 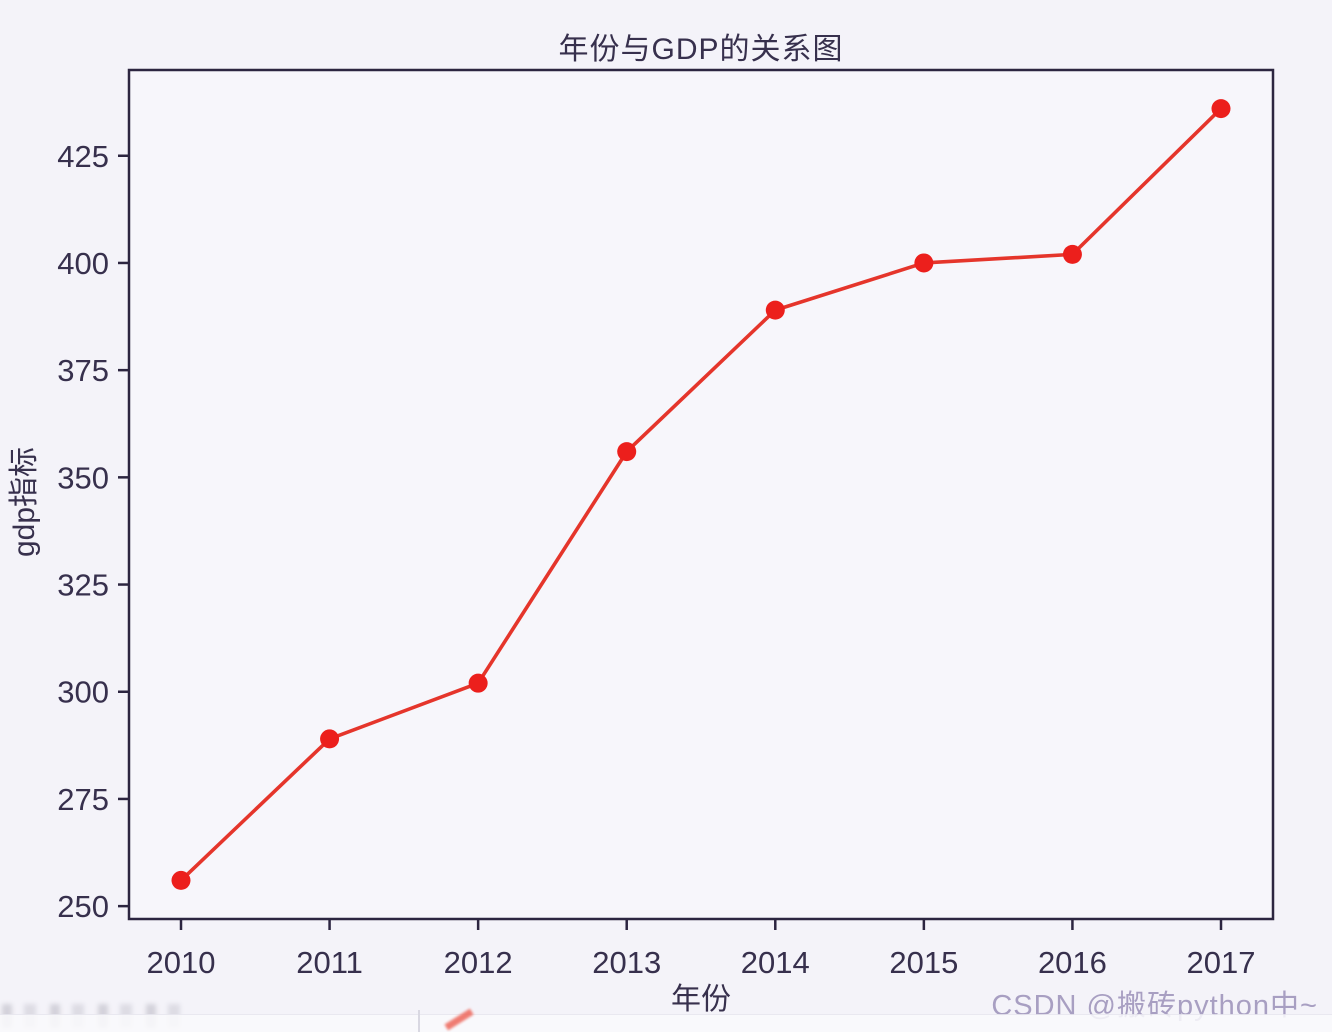 What do you see at coordinates (181, 962) in the screenshot?
I see `x-tick-label: 2010` at bounding box center [181, 962].